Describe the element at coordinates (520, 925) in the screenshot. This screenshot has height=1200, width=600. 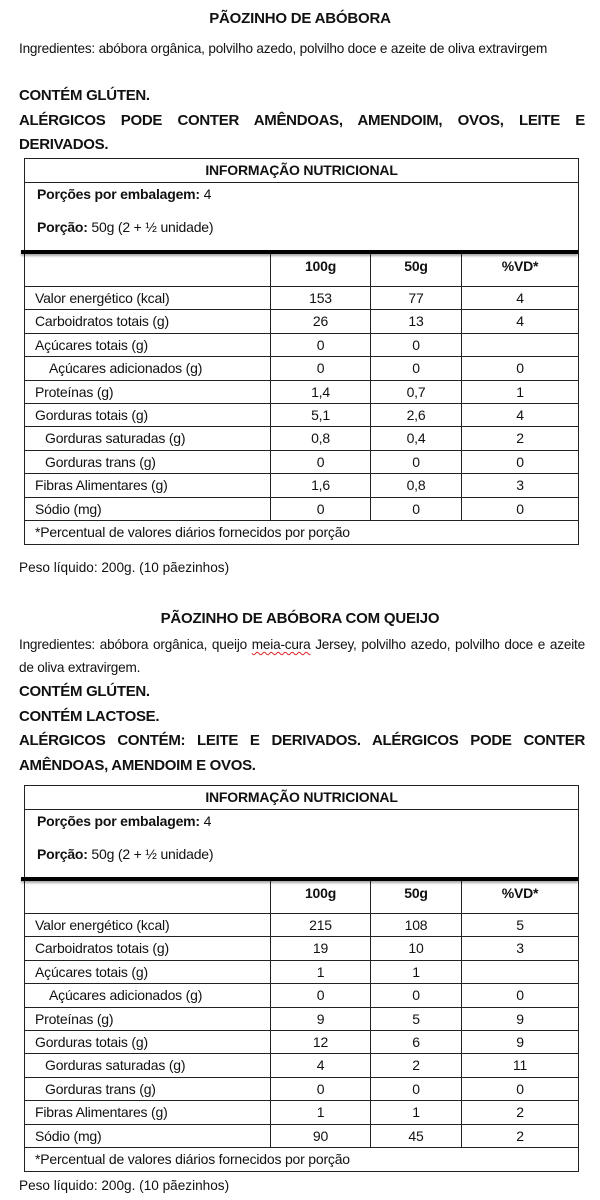
I see `nutrient-value: 5` at that location.